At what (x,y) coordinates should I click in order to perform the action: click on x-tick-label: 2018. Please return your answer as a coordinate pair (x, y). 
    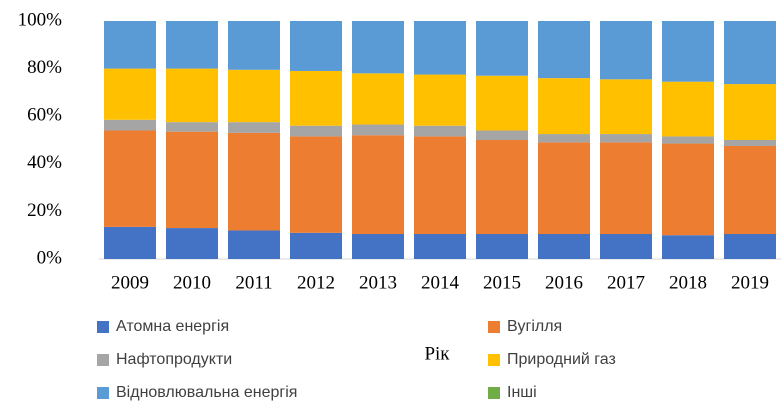
    Looking at the image, I should click on (688, 282).